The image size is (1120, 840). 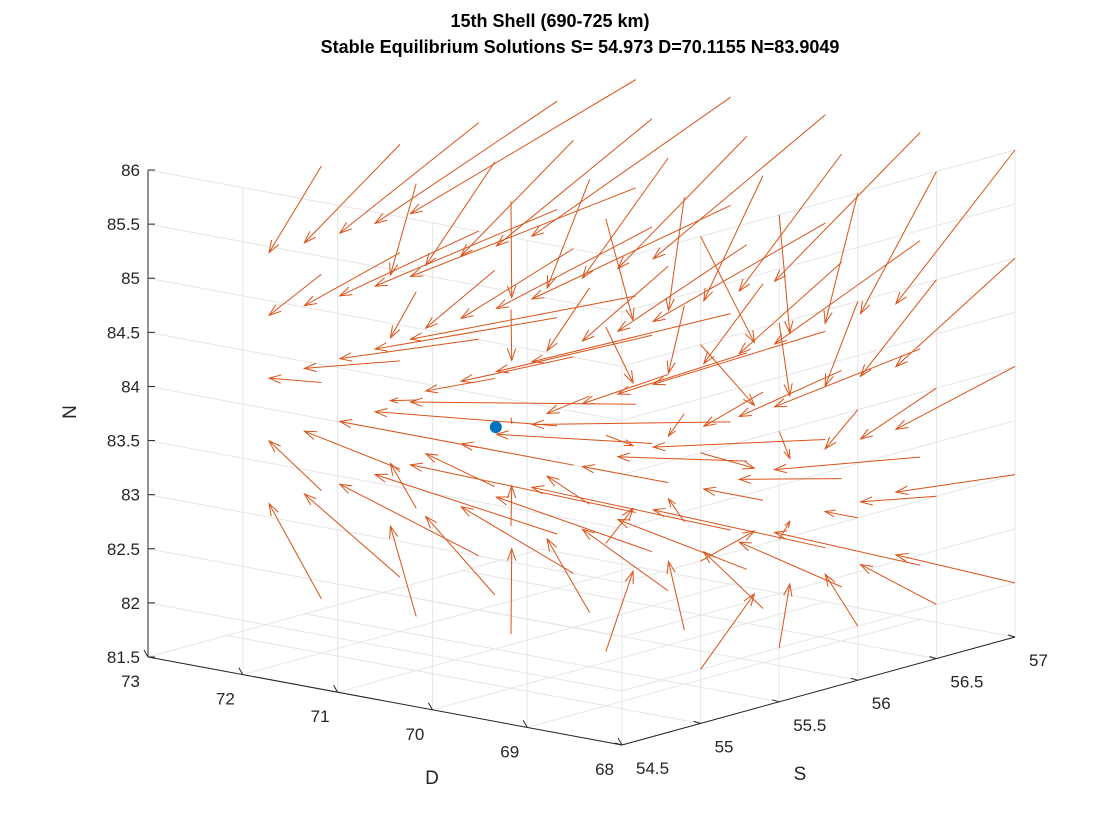 I want to click on y-tick-label: 68, so click(x=604, y=769).